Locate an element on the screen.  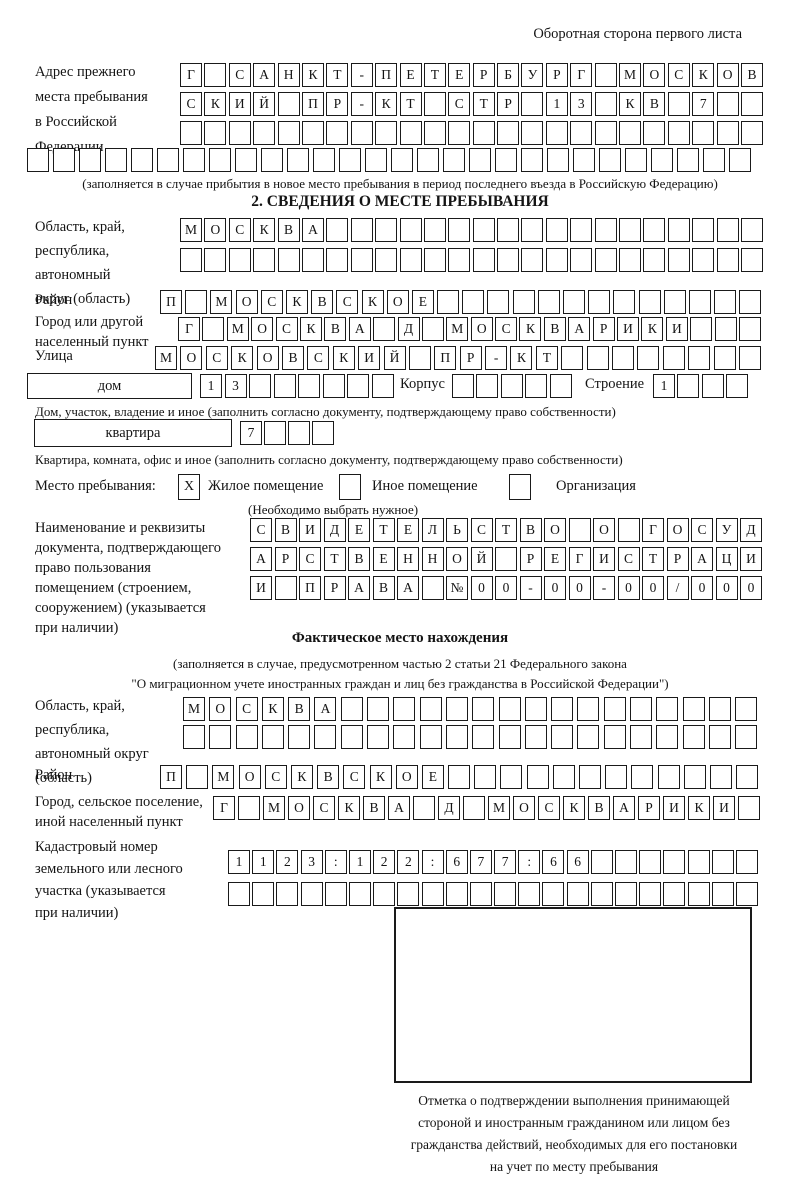
char-cell: Д is located at coordinates (334, 530).